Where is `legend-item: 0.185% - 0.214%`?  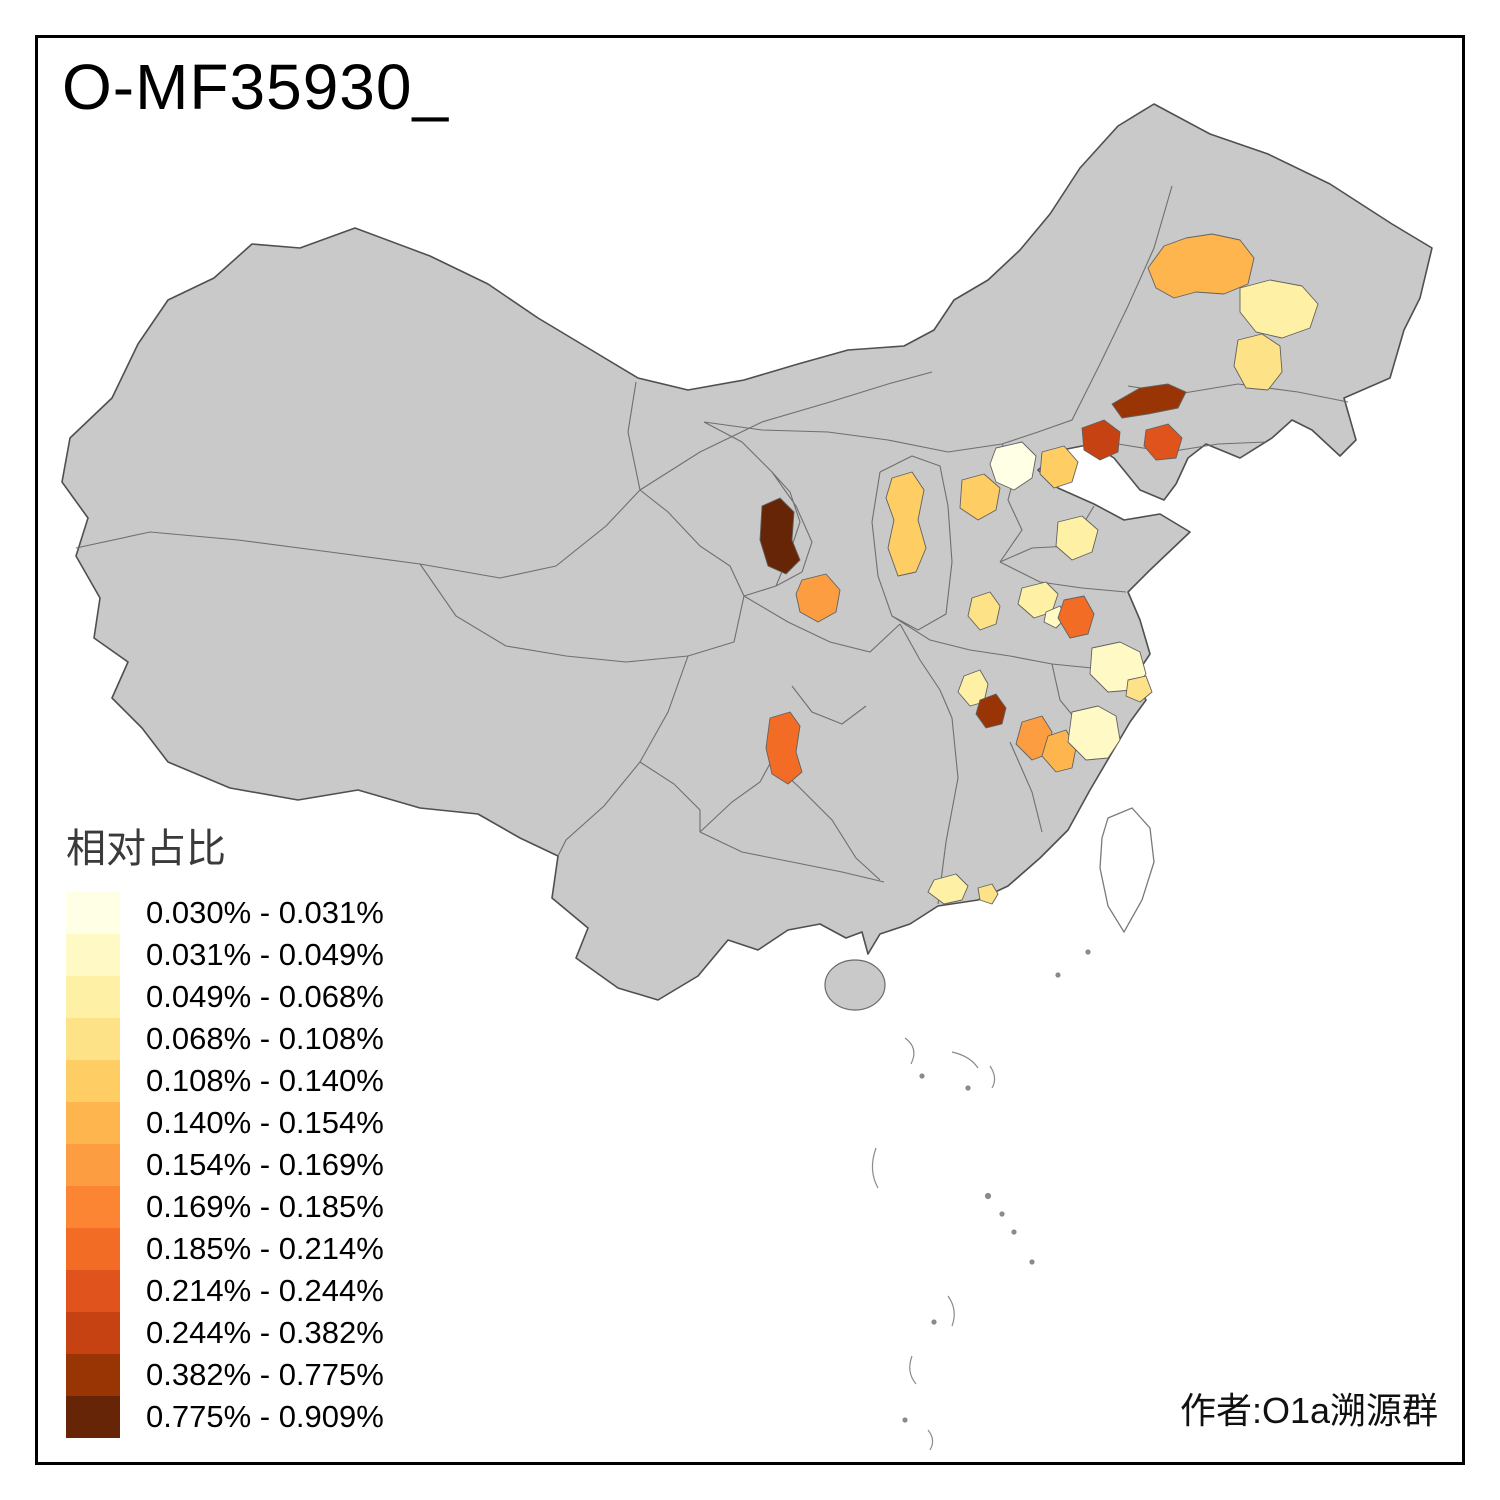
legend-item: 0.185% - 0.214% is located at coordinates (225, 1249).